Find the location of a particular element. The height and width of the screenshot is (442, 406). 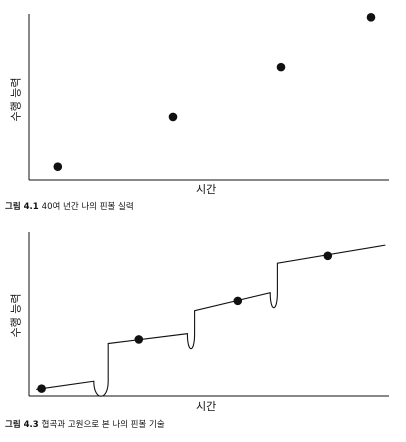

figure-2-y-axis-label: 수행 능력 is located at coordinates (16, 315).